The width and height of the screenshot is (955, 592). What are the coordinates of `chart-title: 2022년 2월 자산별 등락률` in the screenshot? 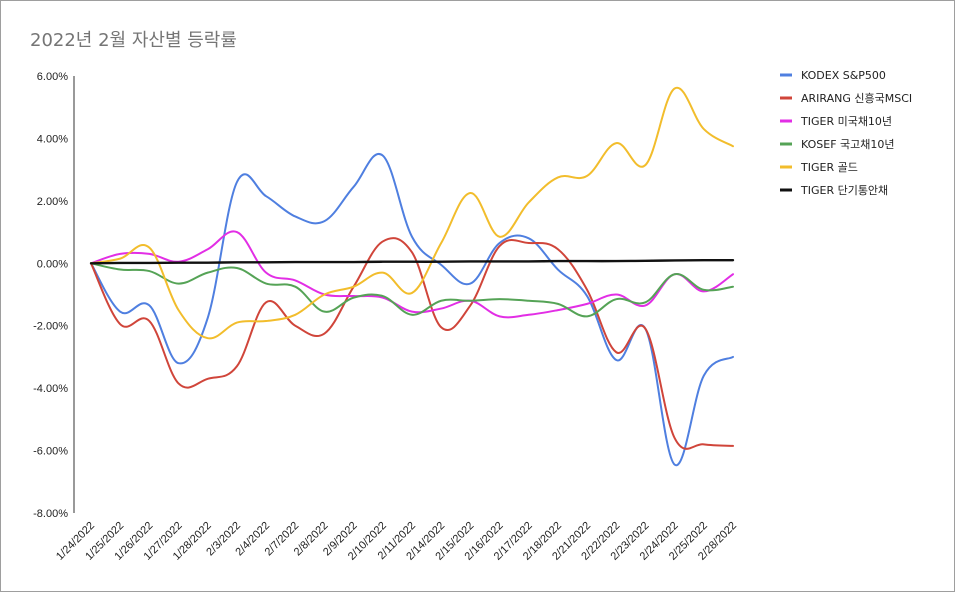 It's located at (133, 40).